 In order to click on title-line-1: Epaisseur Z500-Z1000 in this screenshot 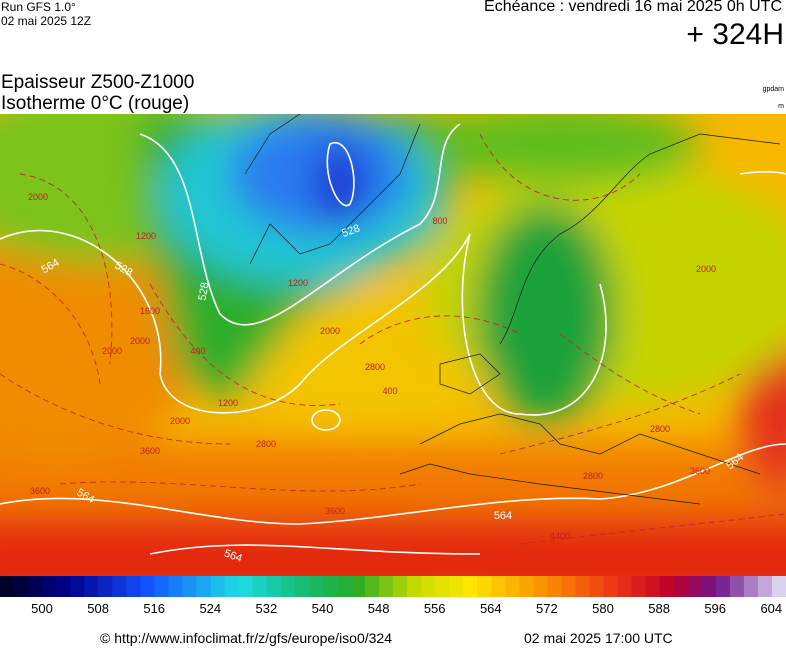, I will do `click(98, 82)`.